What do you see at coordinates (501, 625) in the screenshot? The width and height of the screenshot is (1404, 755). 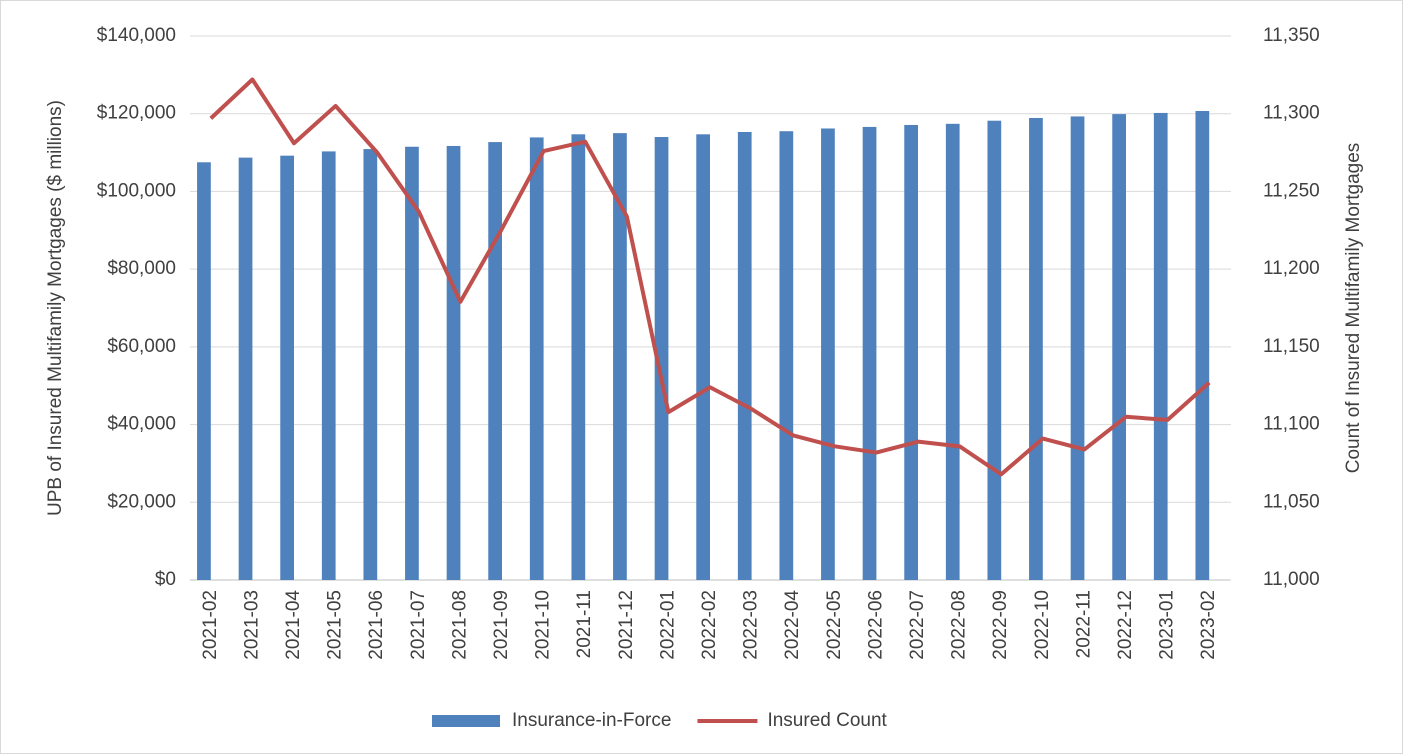 I see `x-tick-label: 2021-09` at bounding box center [501, 625].